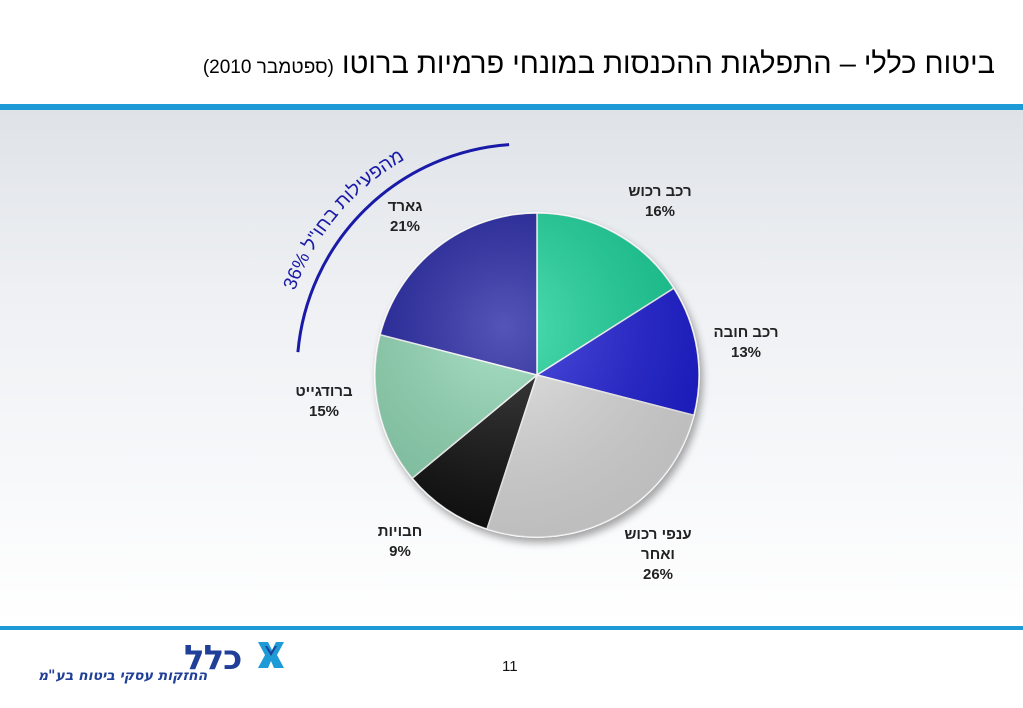  What do you see at coordinates (268, 67) in the screenshot?
I see `title-date: (ספטמבר 2010)` at bounding box center [268, 67].